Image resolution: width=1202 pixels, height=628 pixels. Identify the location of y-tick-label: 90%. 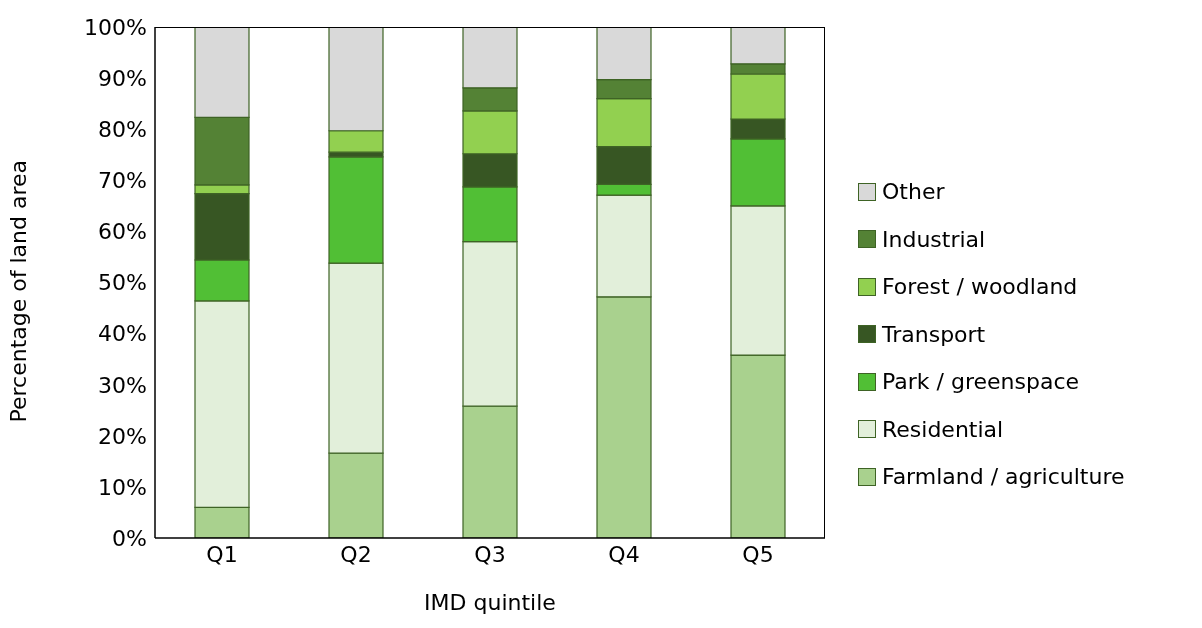
(122, 78).